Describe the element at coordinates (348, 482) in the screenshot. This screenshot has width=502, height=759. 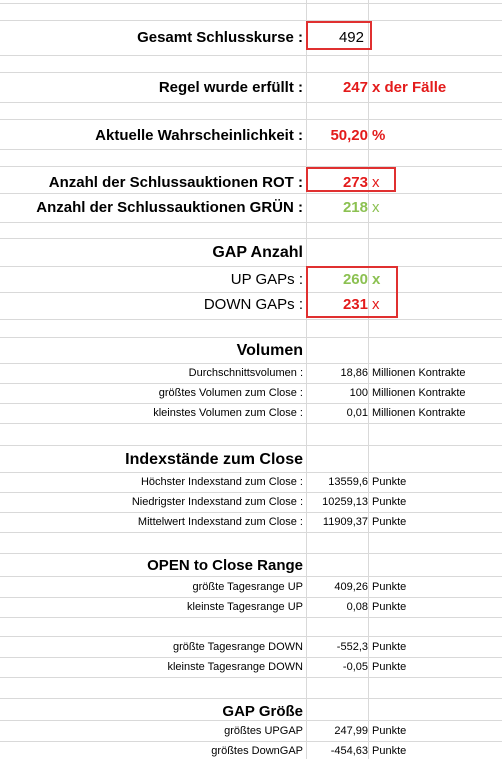
I see `index-row-value: 13559,6` at that location.